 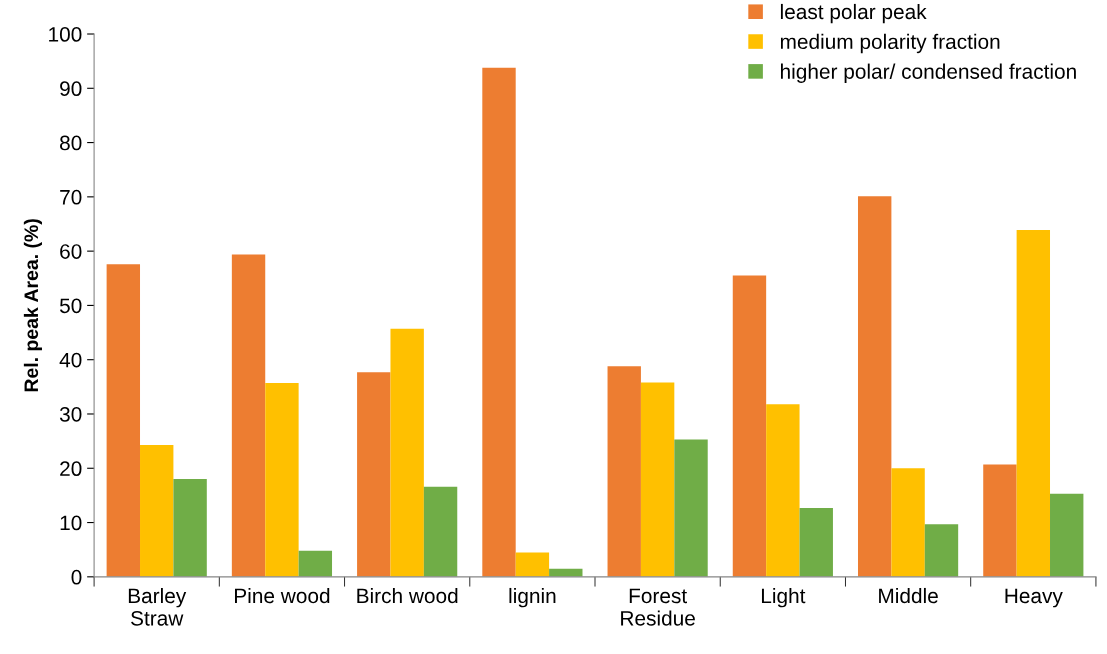 I want to click on x-tick-label: Light, so click(x=783, y=597).